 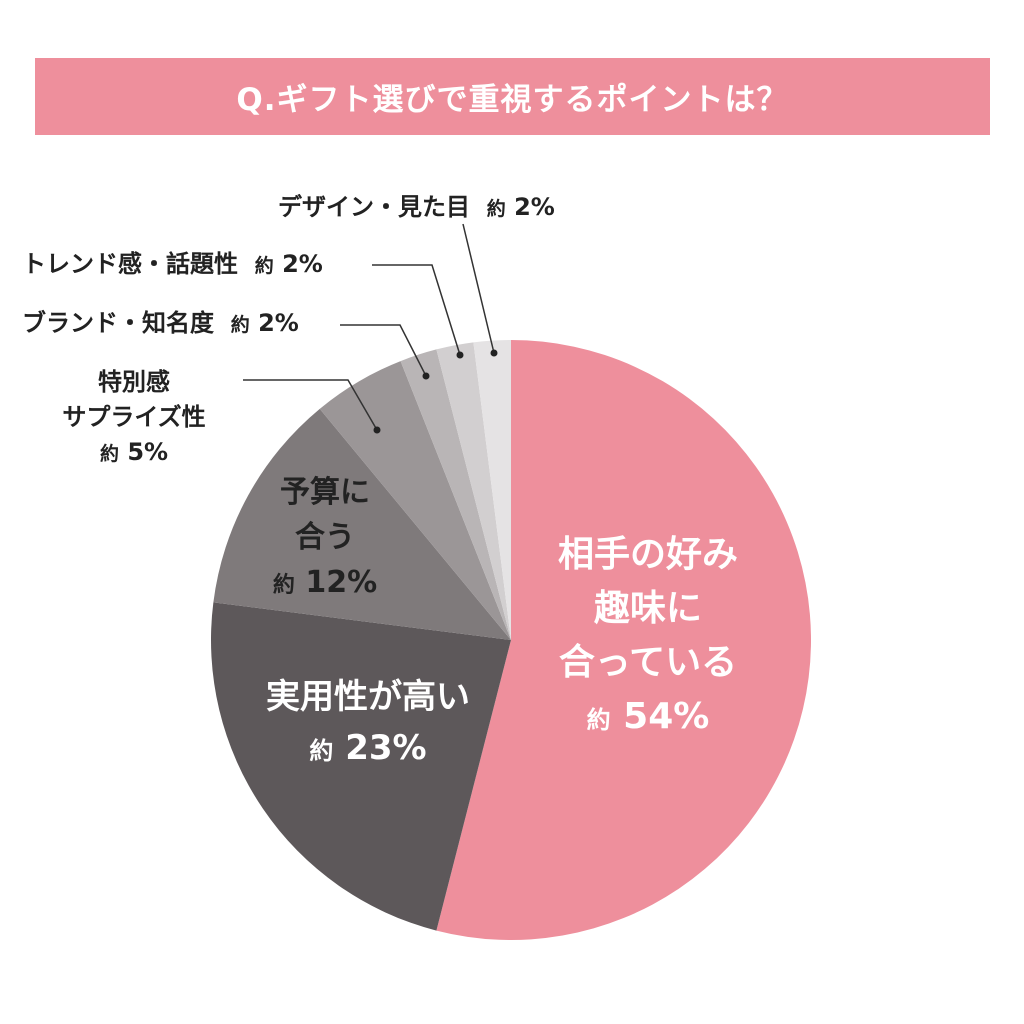 What do you see at coordinates (648, 608) in the screenshot?
I see `label-line: 趣味に` at bounding box center [648, 608].